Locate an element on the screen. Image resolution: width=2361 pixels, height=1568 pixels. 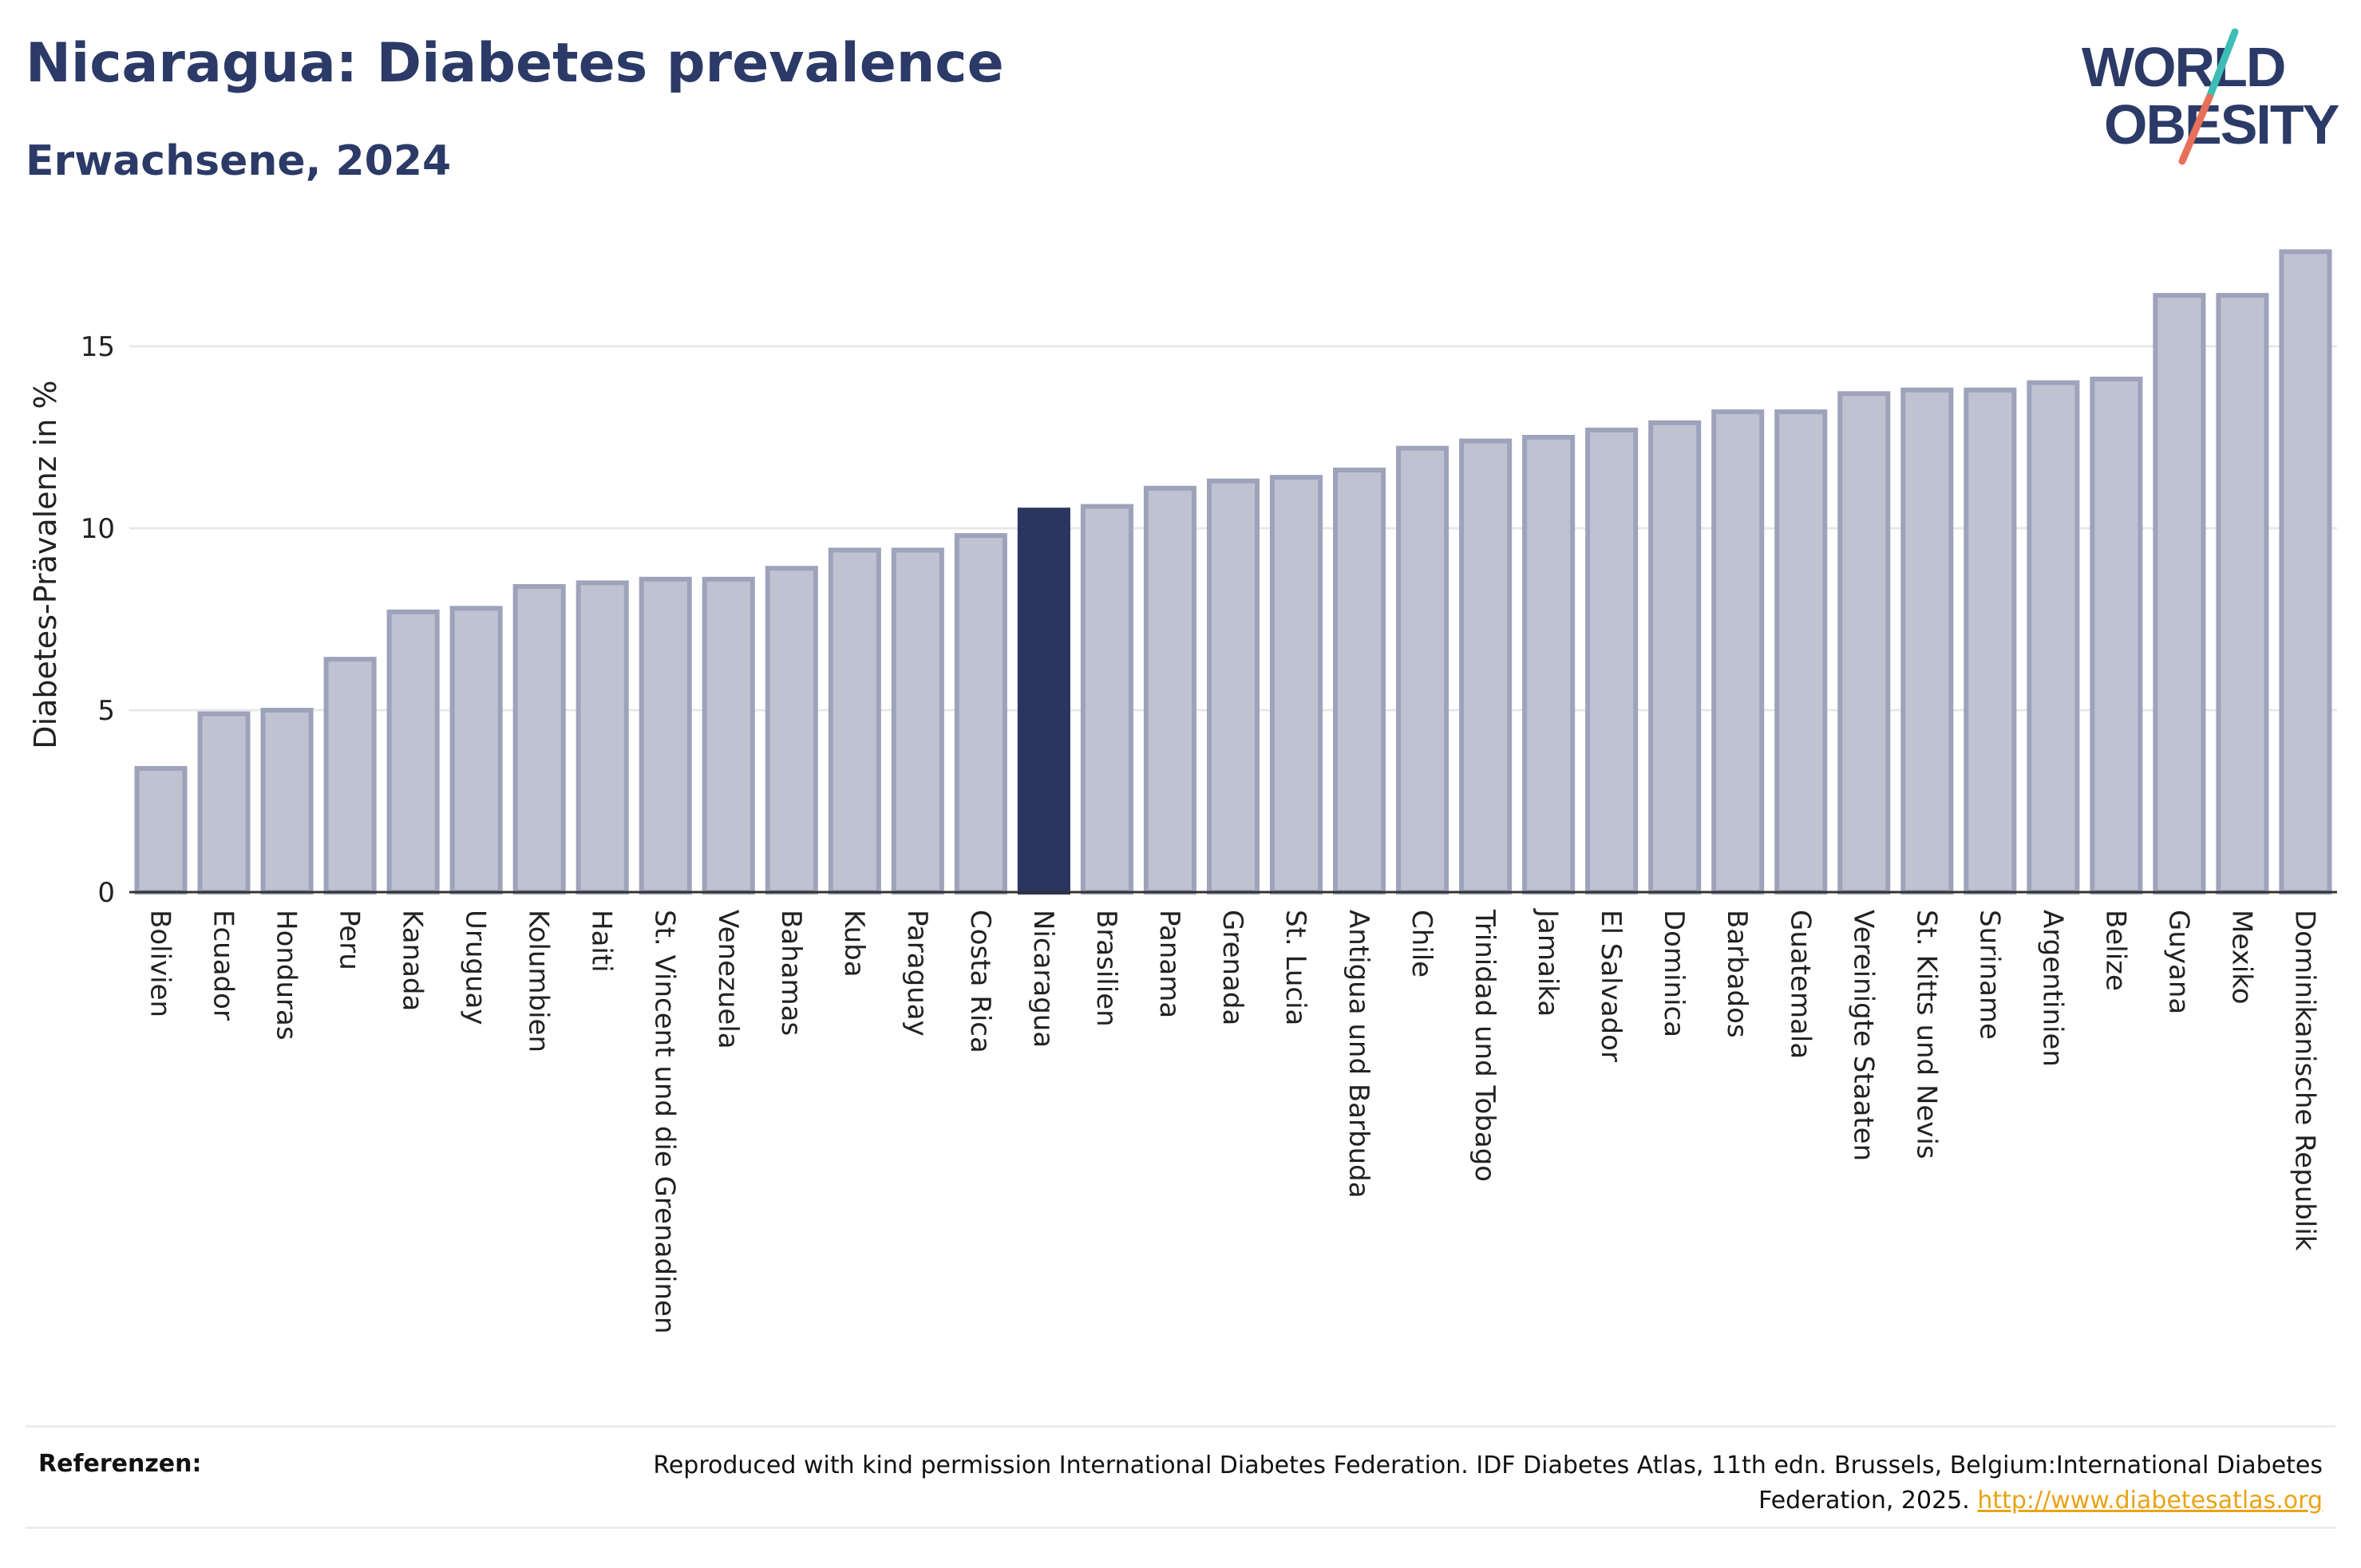
x-tick-label: Trinidad und Tobago is located at coordinates (1485, 1045).